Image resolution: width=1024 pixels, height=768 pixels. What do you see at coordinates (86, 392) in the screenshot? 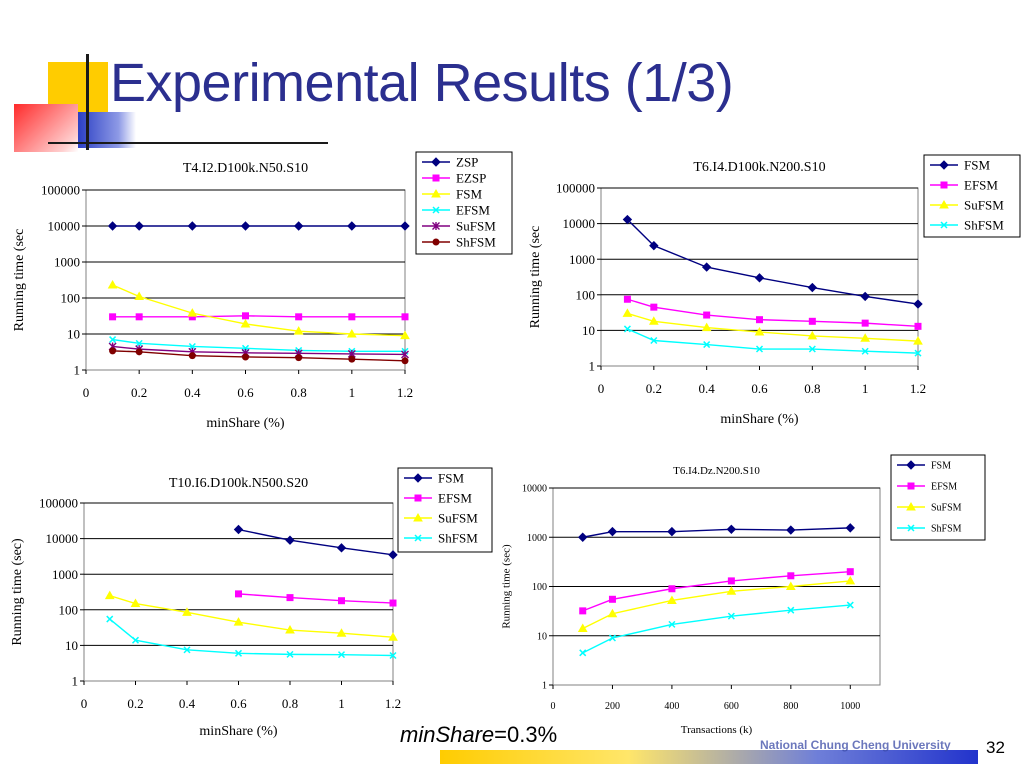
I see `x-tick-label: 0` at bounding box center [86, 392].